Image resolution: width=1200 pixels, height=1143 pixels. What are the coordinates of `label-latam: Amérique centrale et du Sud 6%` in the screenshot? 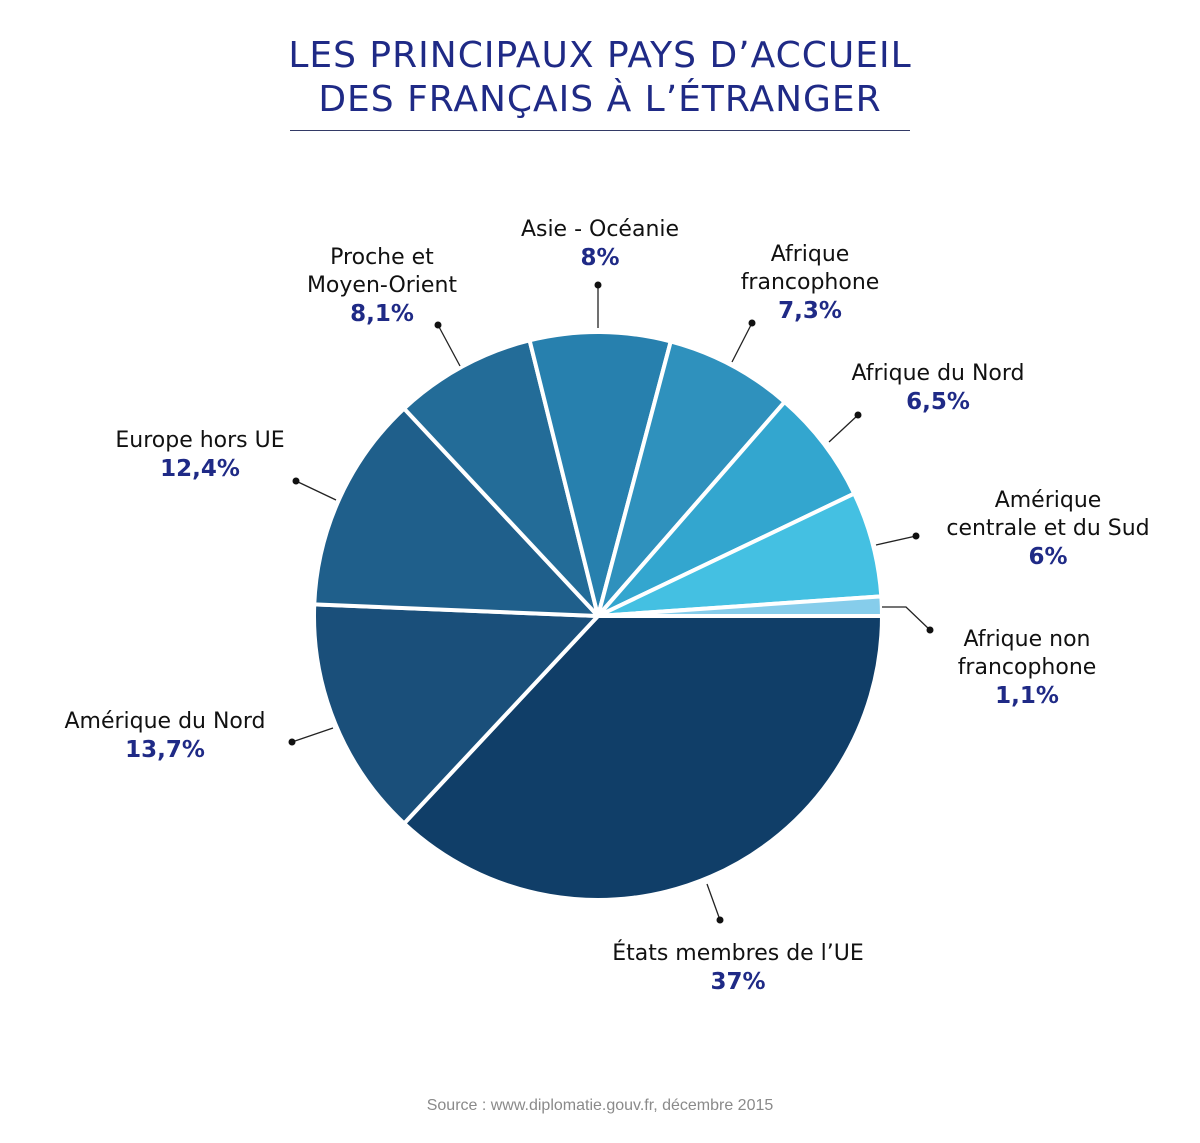 It's located at (1048, 529).